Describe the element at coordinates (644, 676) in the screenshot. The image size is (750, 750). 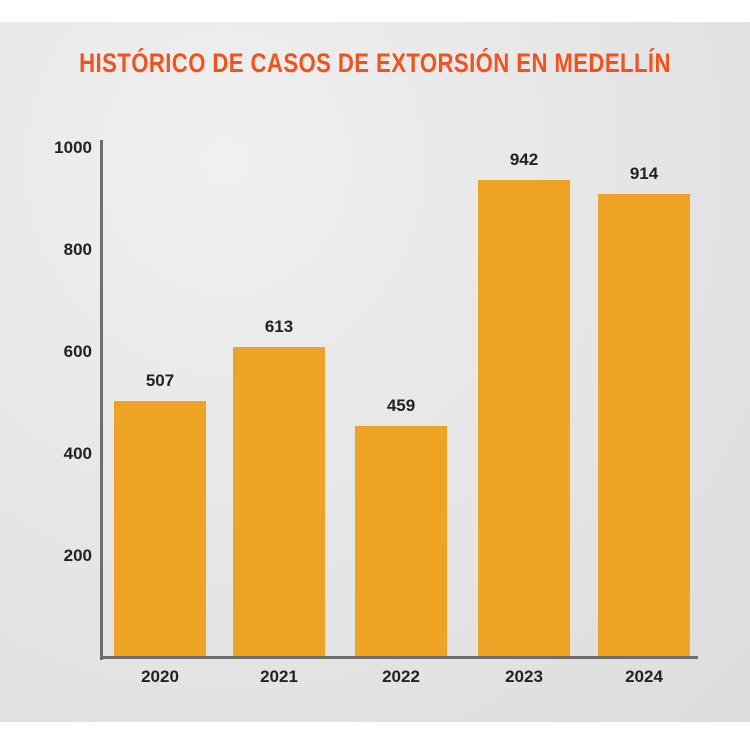
I see `x-tick-label: 2024` at that location.